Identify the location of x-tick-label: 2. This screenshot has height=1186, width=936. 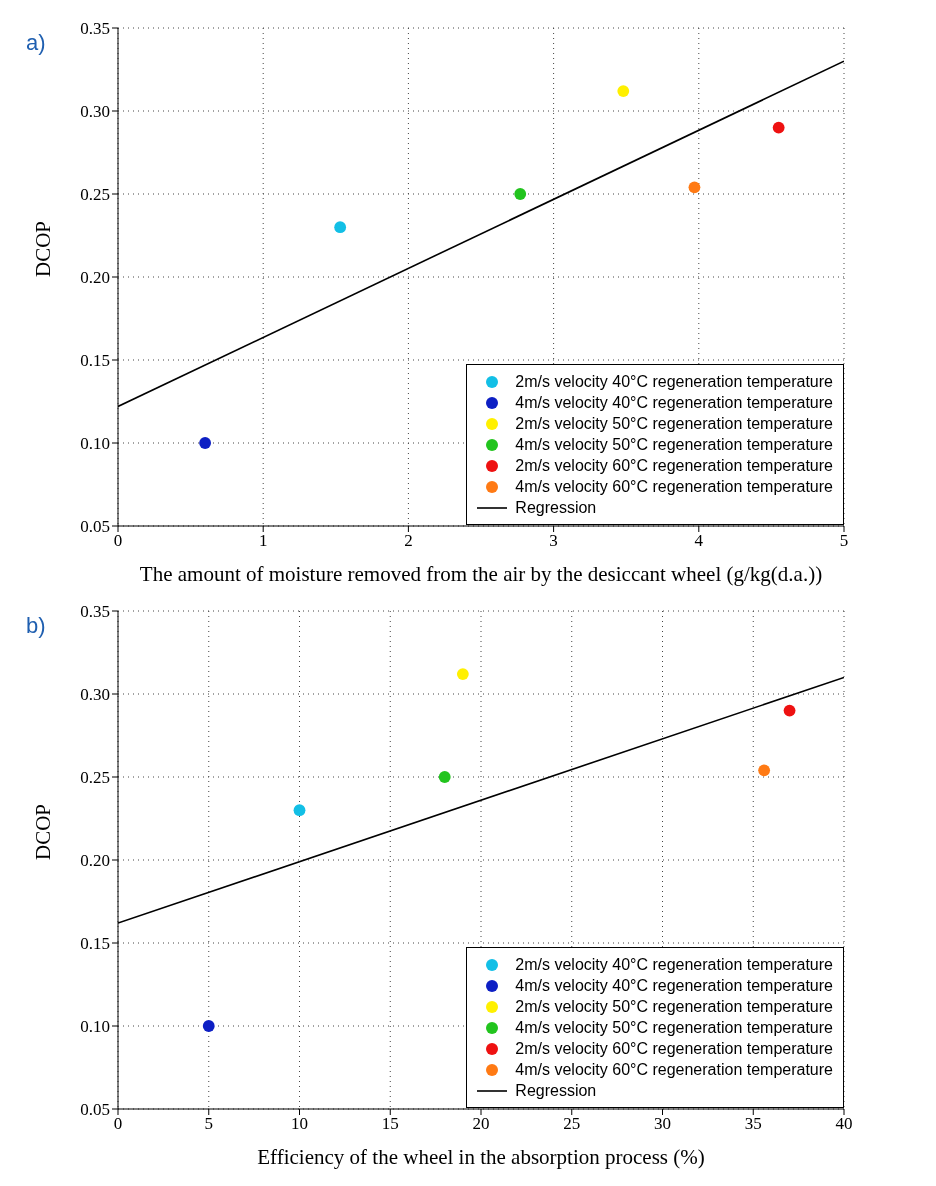
(408, 541).